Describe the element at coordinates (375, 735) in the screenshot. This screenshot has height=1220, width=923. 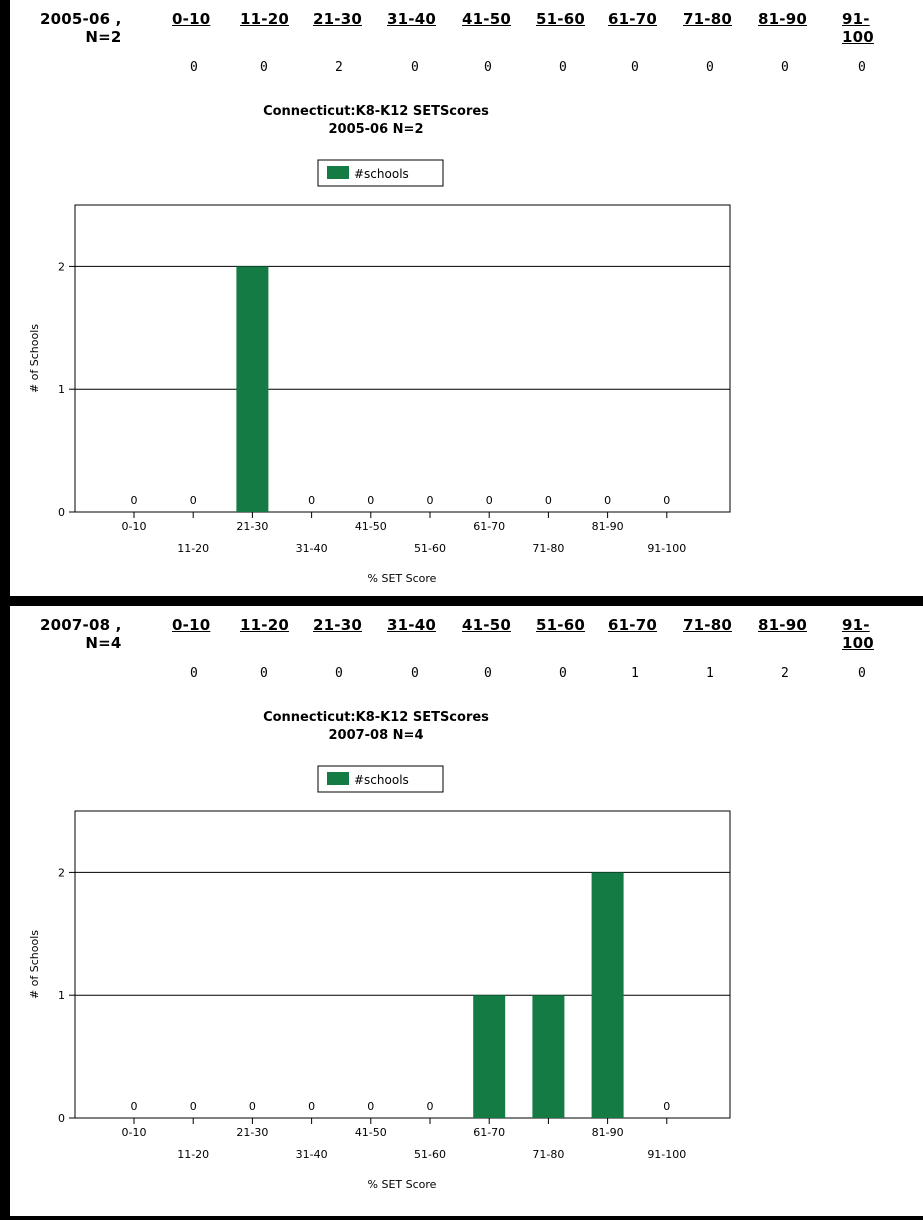
I see `chart-subtitle: 2007-08 N=4` at that location.